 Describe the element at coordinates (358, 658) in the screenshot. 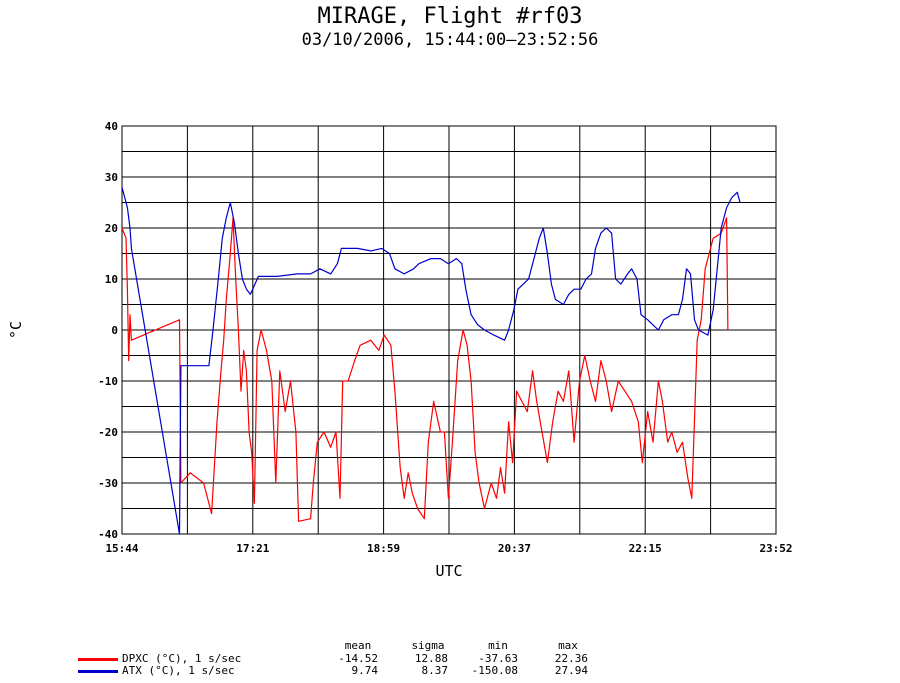

I see `legend-mean-value: -14.52` at that location.